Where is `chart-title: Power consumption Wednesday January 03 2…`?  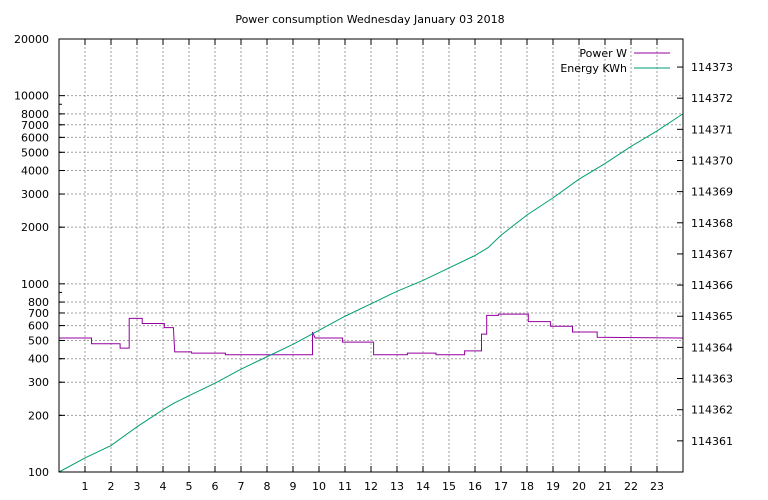
chart-title: Power consumption Wednesday January 03 2… is located at coordinates (369, 19).